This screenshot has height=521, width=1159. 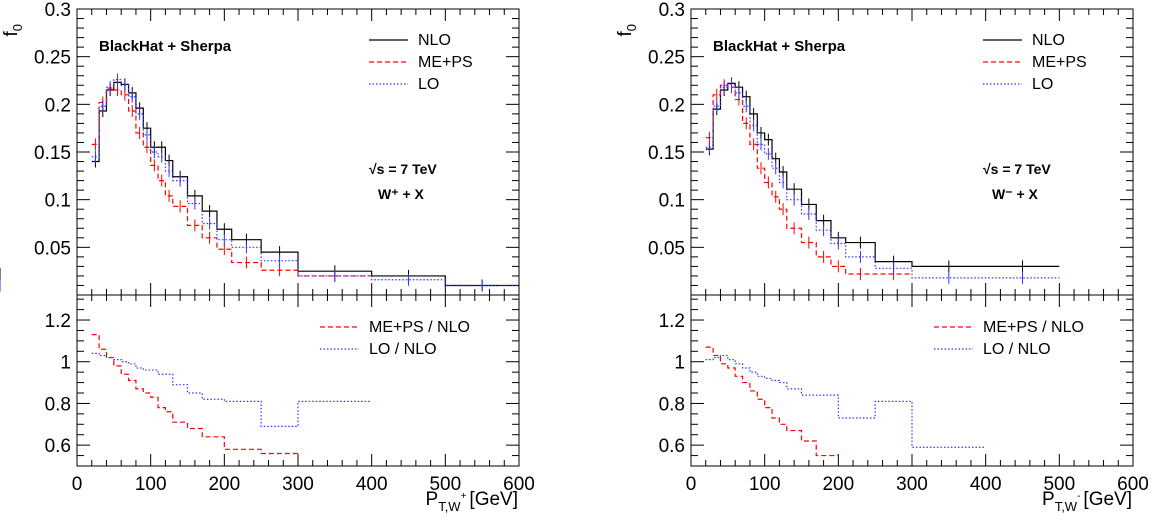 I want to click on x-axis-label: PT,W+ [GeV], so click(x=472, y=501).